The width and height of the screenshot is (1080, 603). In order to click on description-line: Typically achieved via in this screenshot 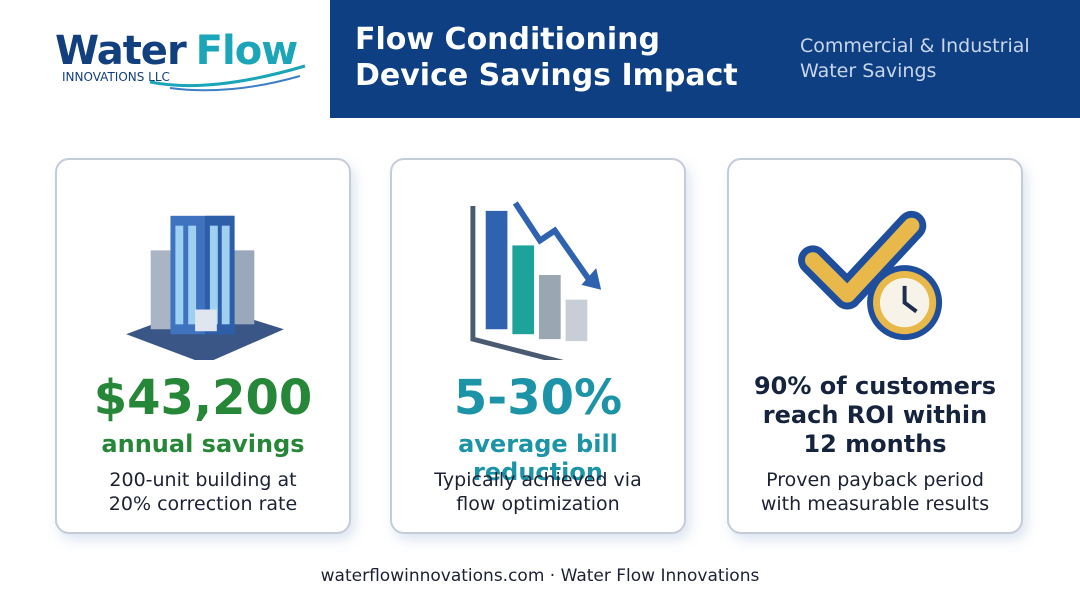, I will do `click(538, 480)`.